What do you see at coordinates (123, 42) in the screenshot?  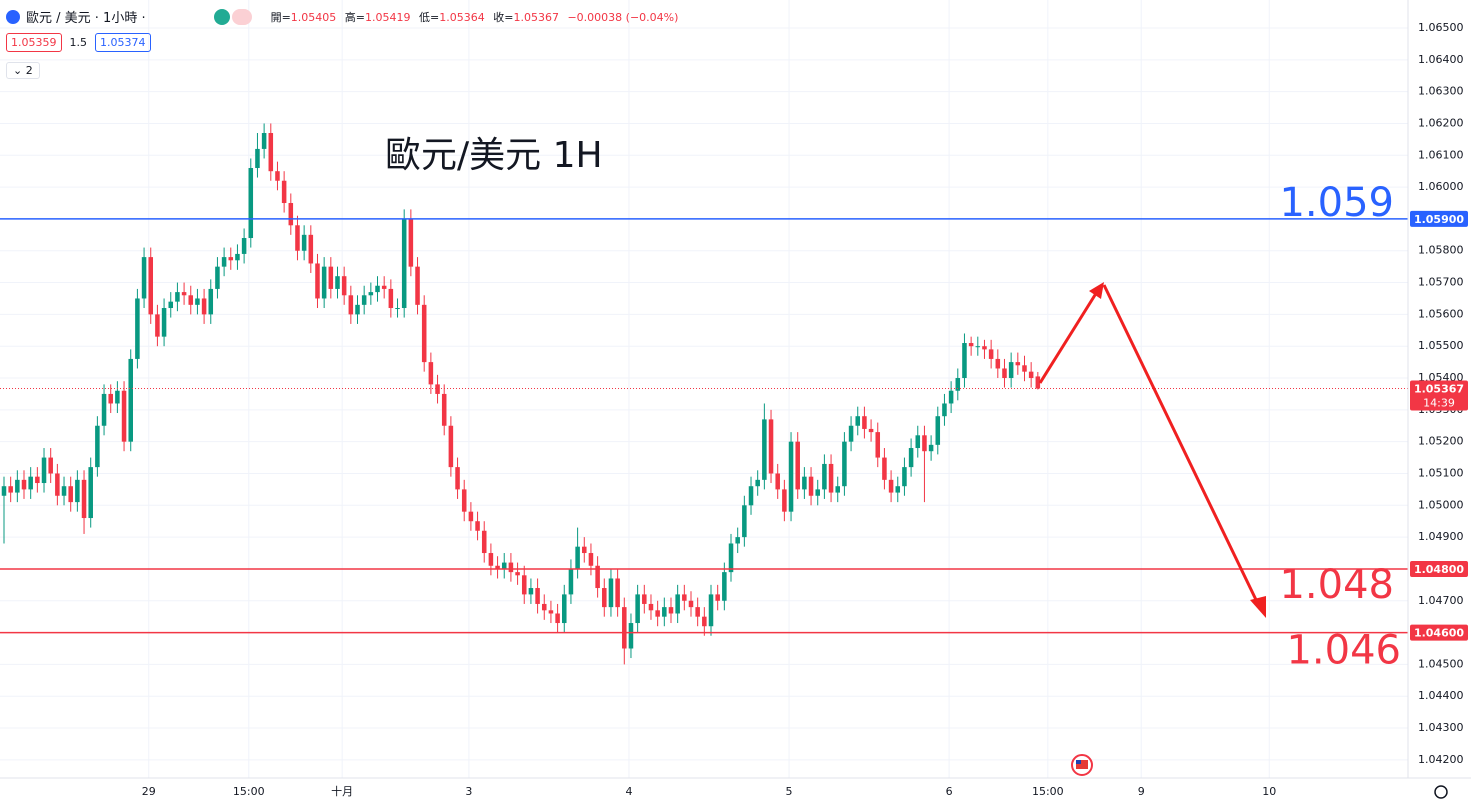 I see `ask: 1.05374` at bounding box center [123, 42].